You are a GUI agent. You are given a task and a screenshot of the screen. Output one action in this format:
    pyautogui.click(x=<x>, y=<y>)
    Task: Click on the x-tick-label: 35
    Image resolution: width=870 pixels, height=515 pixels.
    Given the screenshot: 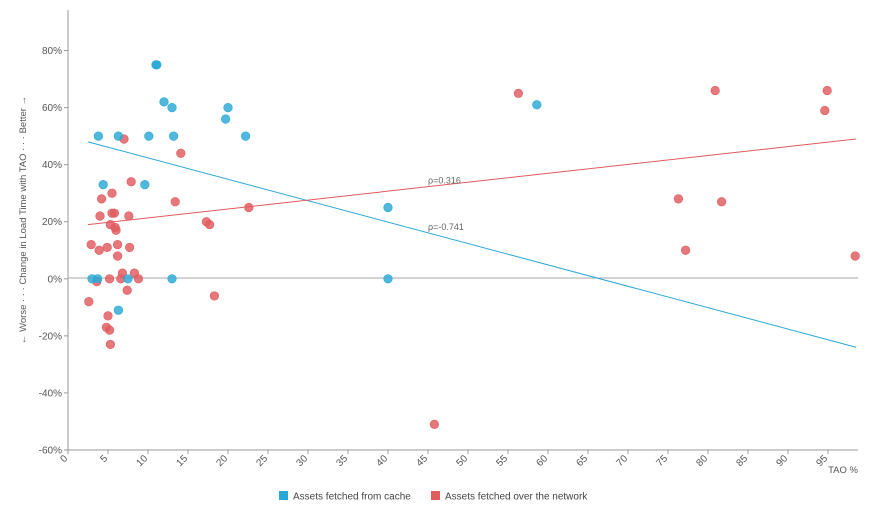 What is the action you would take?
    pyautogui.click(x=342, y=461)
    